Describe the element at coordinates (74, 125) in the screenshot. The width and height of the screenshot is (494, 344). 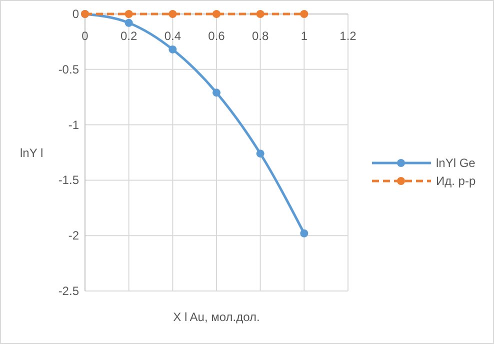
I see `y-tick-label: -1` at that location.